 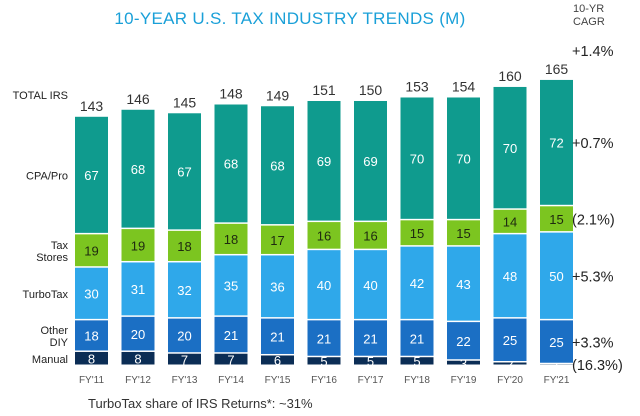 What do you see at coordinates (184, 246) in the screenshot?
I see `value-label-tax-stores-2: 18` at bounding box center [184, 246].